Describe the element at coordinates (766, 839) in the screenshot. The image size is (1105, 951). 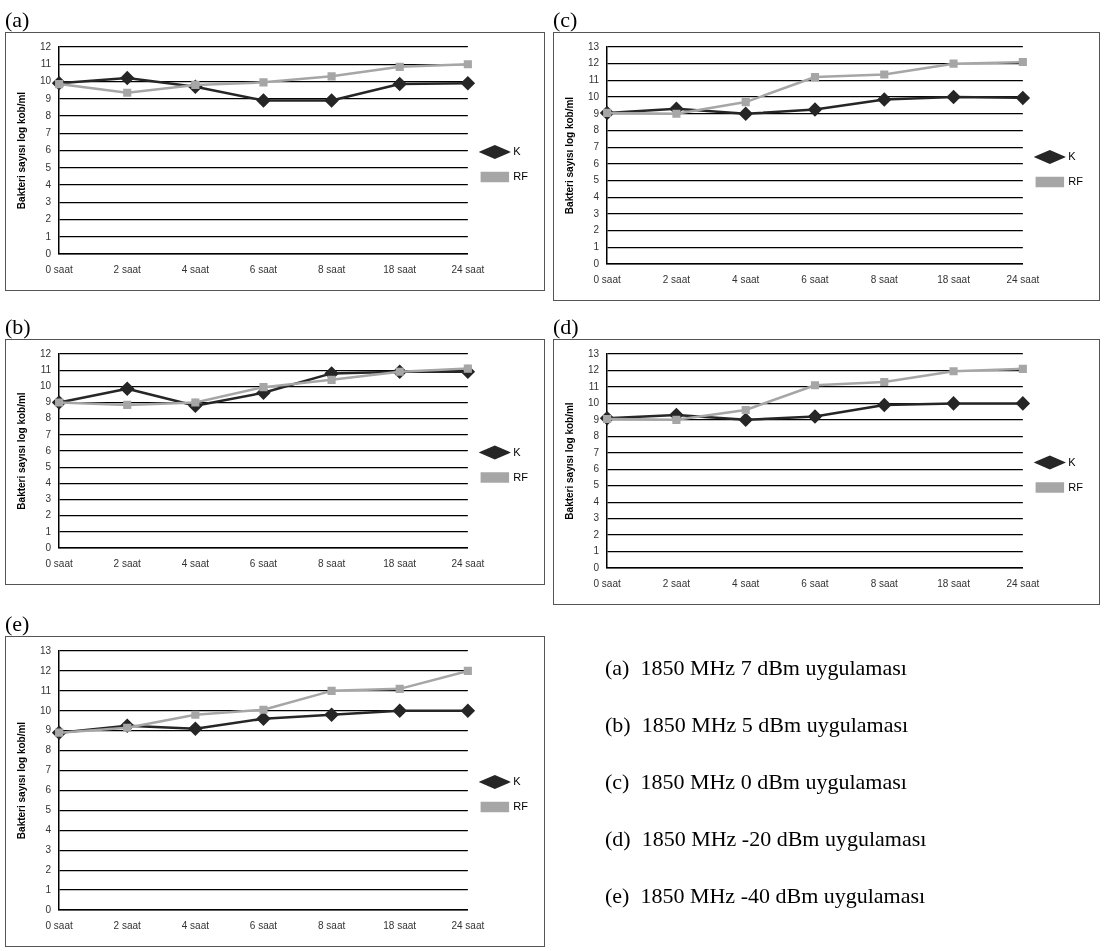
I see `text: (d) 1850 MHz -20 dBm uygulaması` at that location.